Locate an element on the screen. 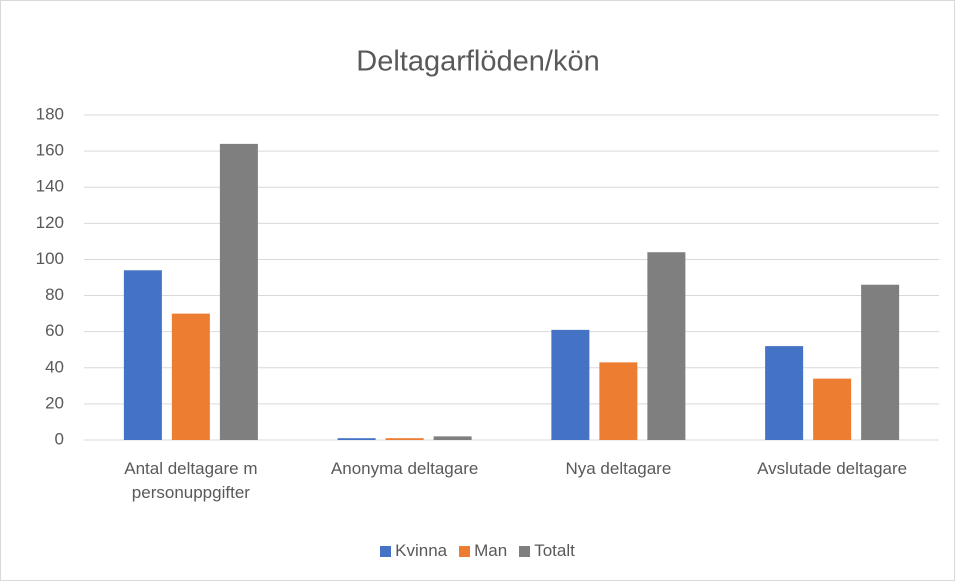 This screenshot has width=955, height=581. y-tick-label: 60 is located at coordinates (54, 330).